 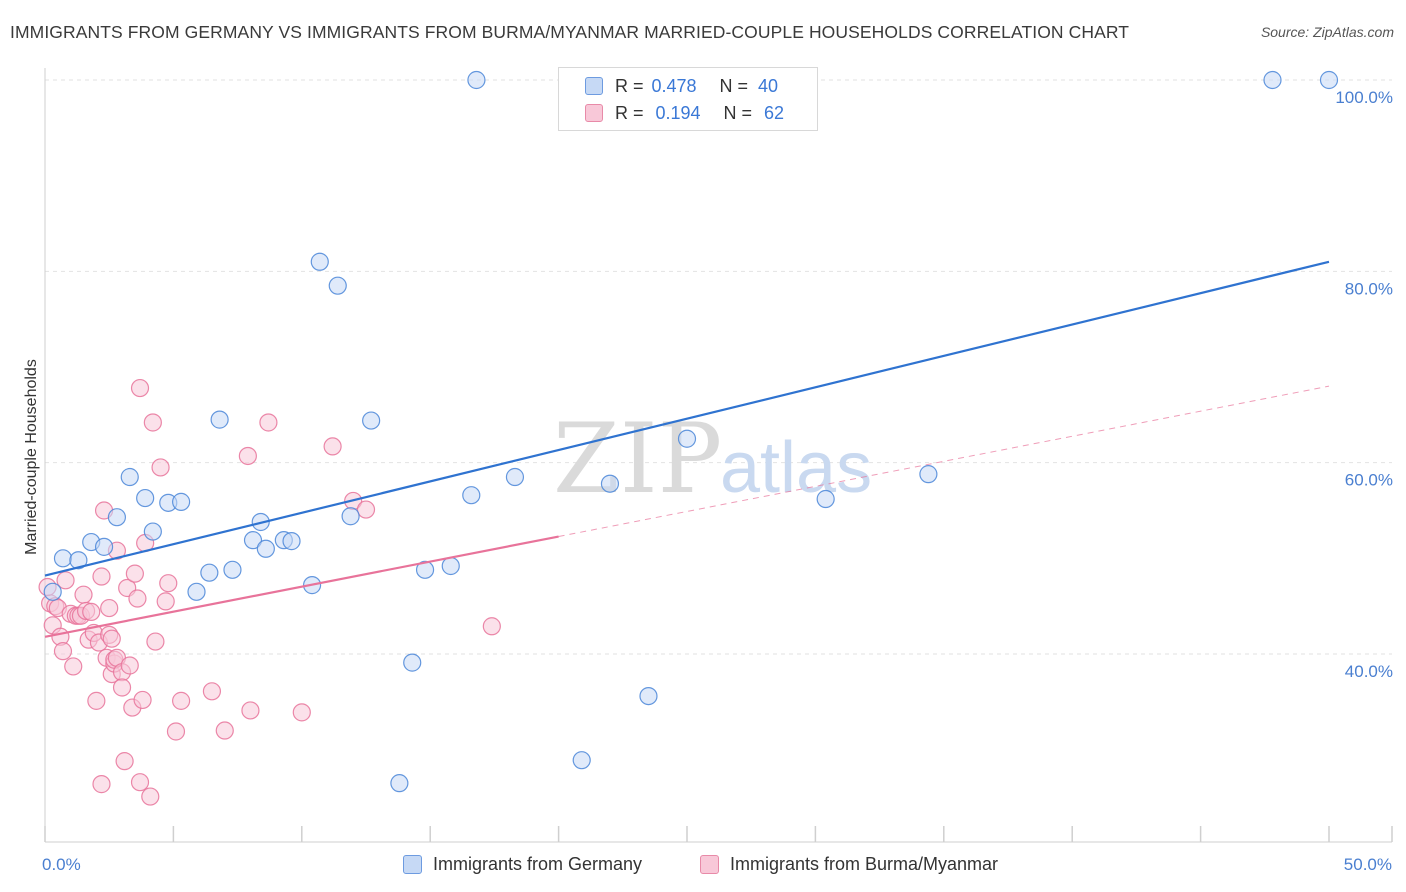 What do you see at coordinates (1364, 97) in the screenshot?
I see `y-tick-label-100: 100.0%` at bounding box center [1364, 97].